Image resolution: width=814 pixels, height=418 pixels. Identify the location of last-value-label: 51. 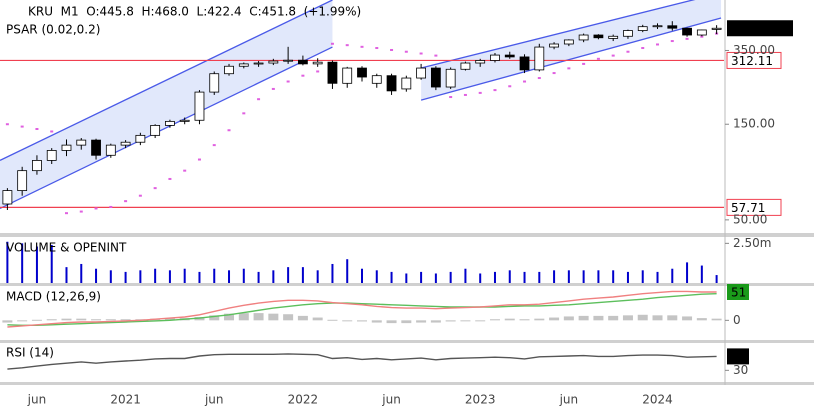
(738, 293).